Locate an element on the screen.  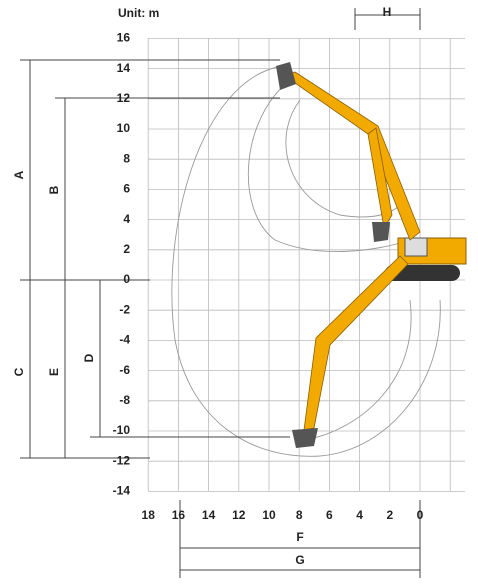
y-tick-label: 14 is located at coordinates (124, 68).